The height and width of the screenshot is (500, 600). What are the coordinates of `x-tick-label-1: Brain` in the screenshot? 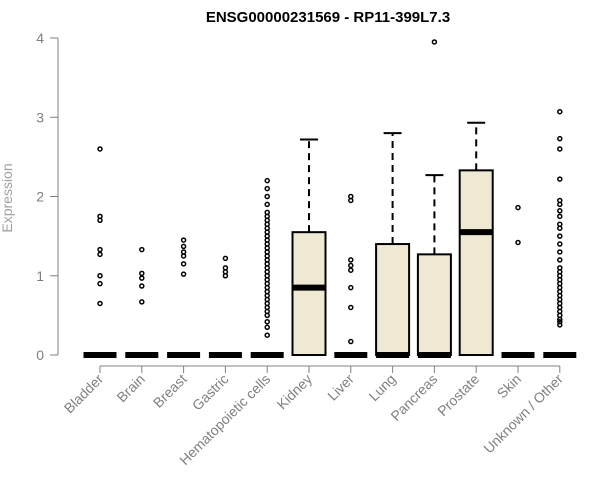 It's located at (130, 388).